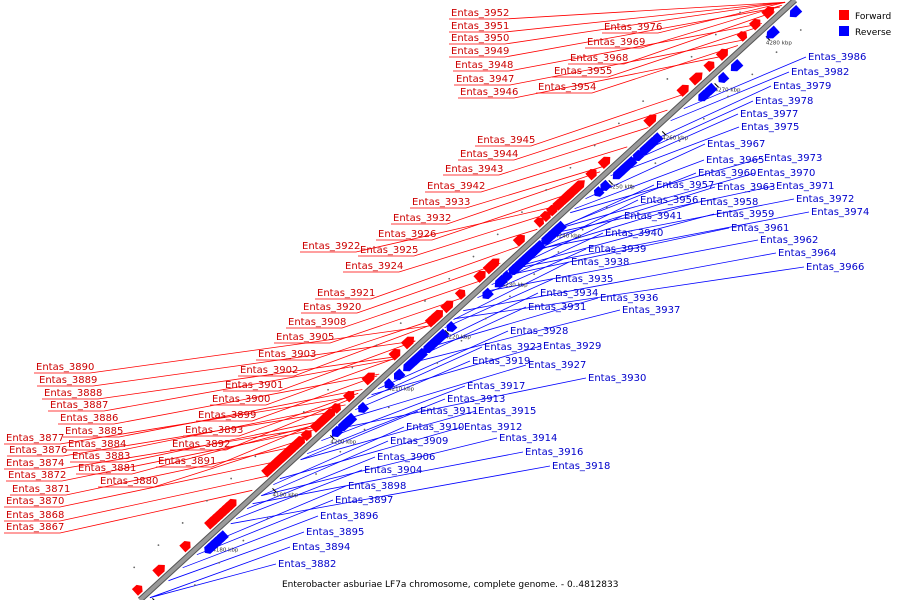 The width and height of the screenshot is (900, 600). Describe the element at coordinates (480, 51) in the screenshot. I see `gene-label-forward: Entas_3949` at that location.